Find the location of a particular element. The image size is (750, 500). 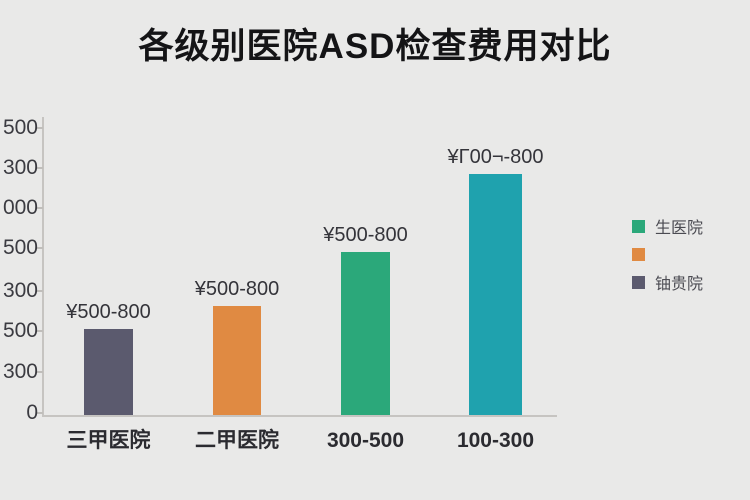

x-axis-label: 300-500 is located at coordinates (365, 440).